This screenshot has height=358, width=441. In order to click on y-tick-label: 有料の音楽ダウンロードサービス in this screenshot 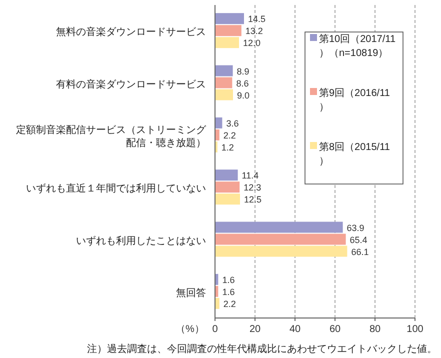, I will do `click(131, 84)`.